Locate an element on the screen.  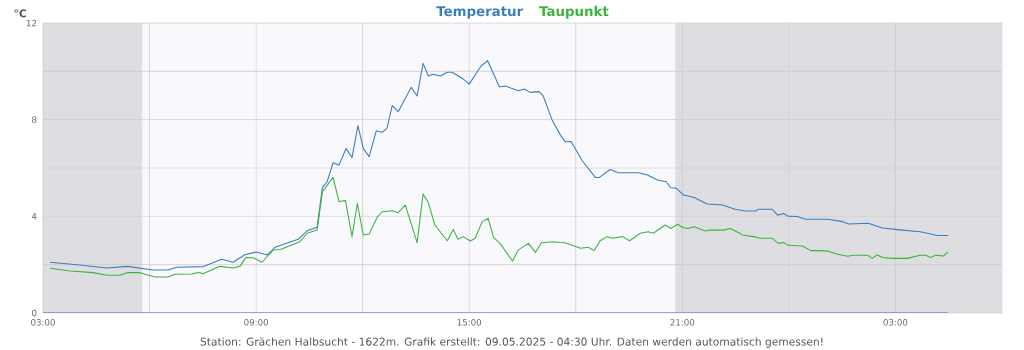
text: Station: Grächen Halbsucht - 1622m. Grafik erstellt: 09.05.2025 - 04:30 Uhr. Daten werden automatisch gemessen! is located at coordinates (511, 342).